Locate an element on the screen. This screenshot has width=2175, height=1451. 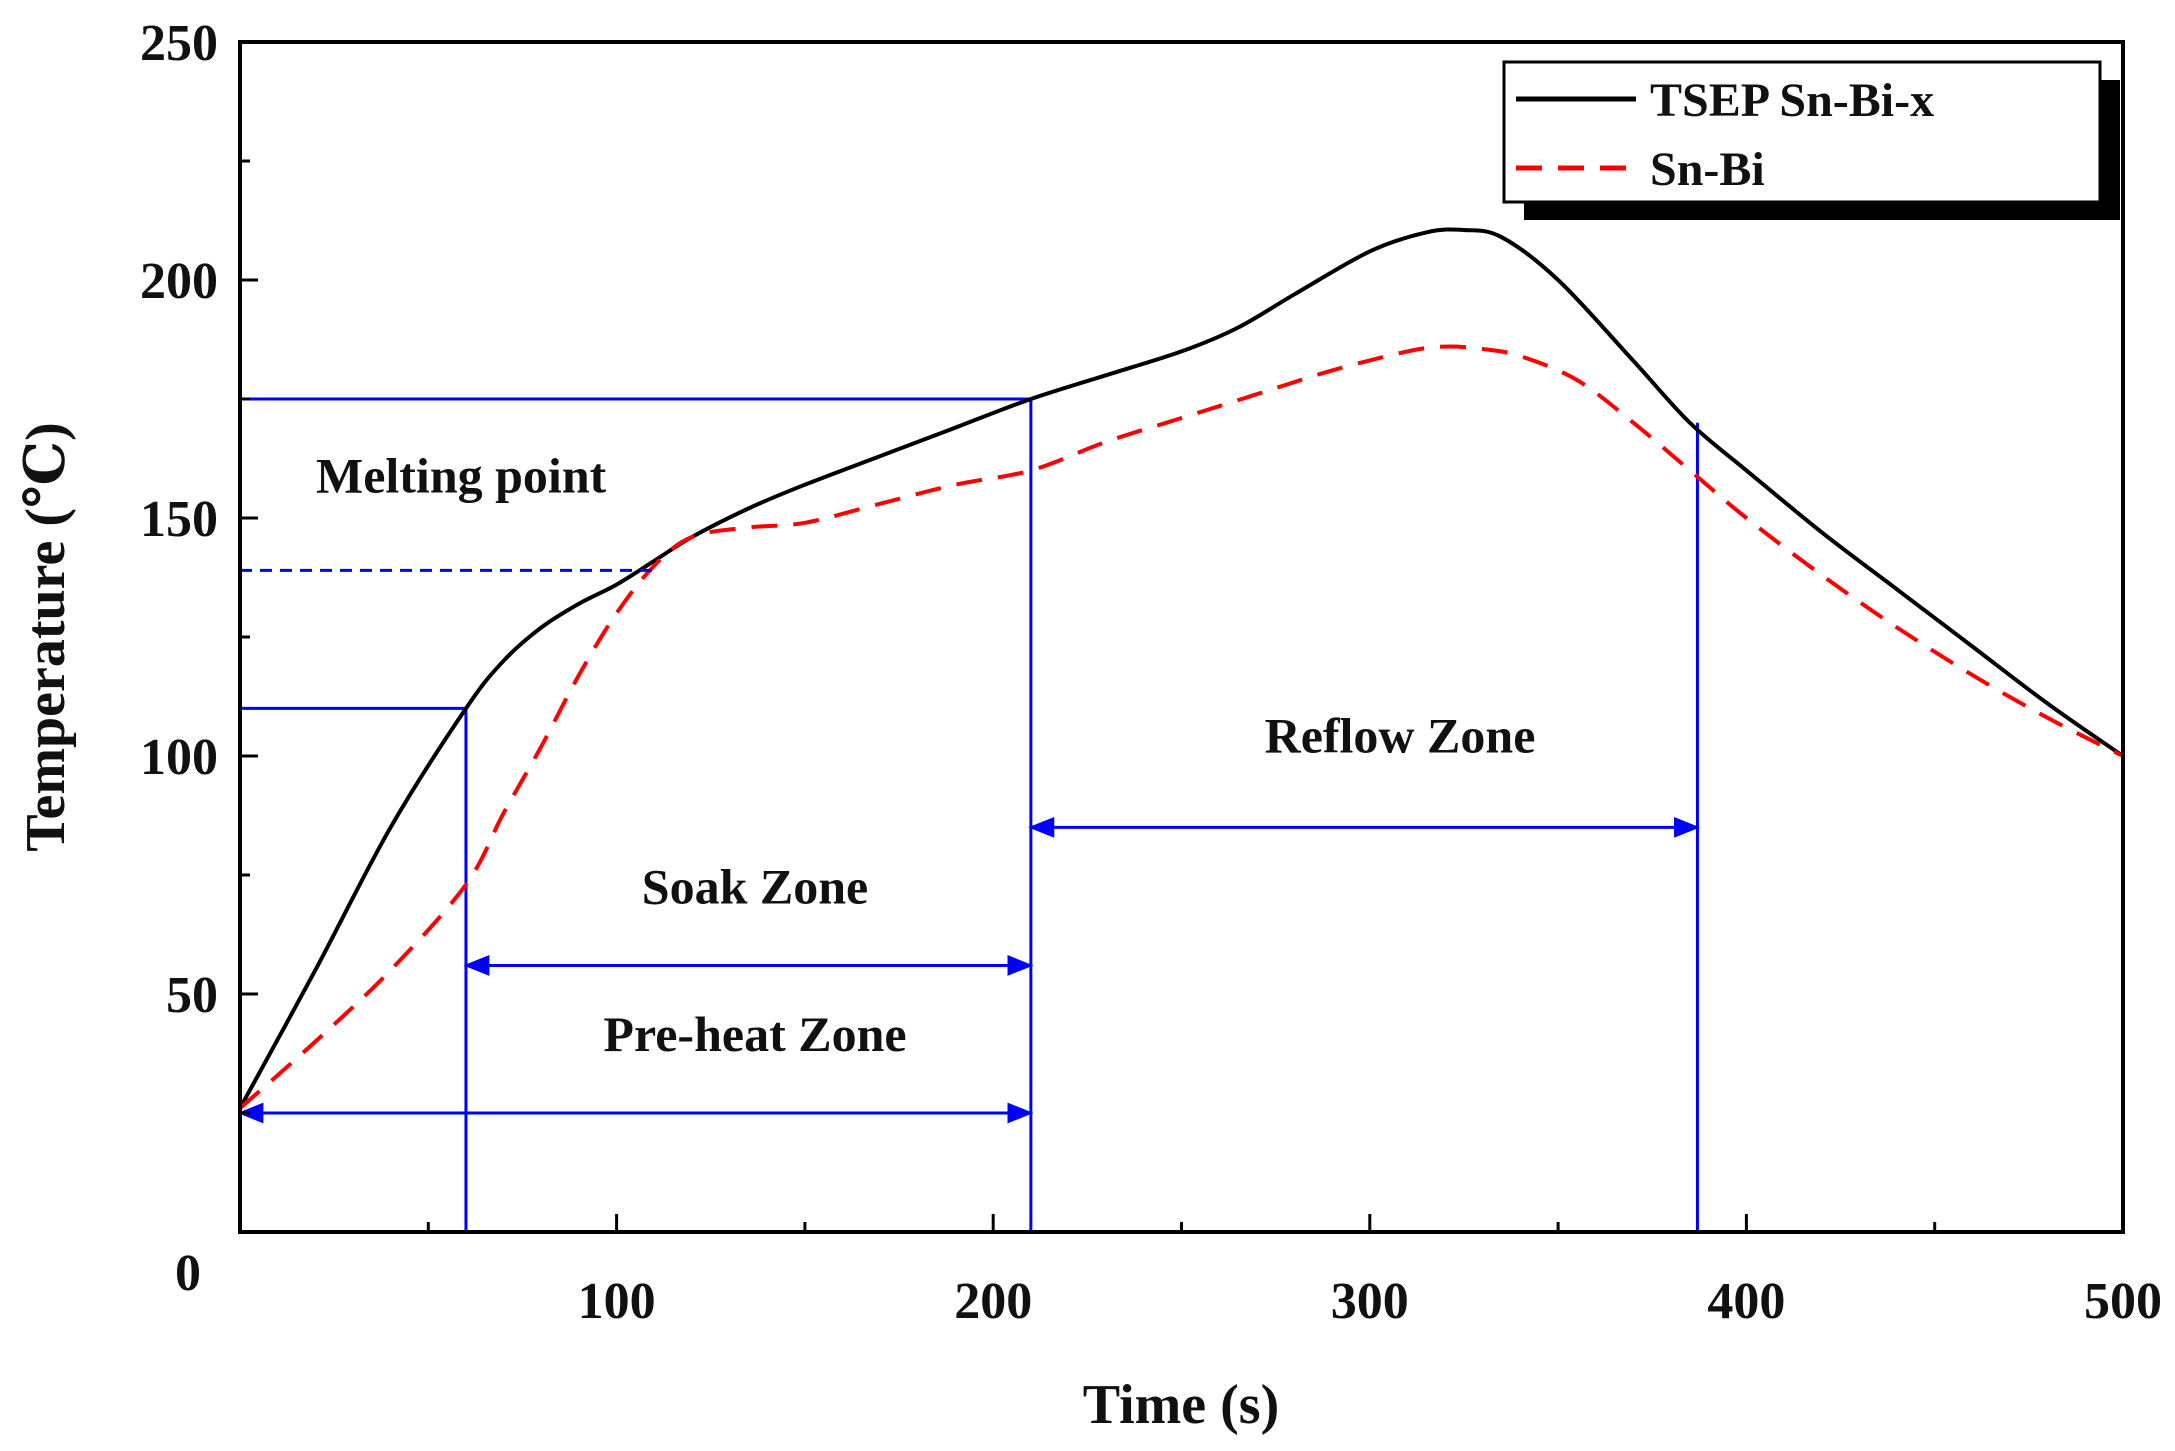
y-tick-label: 200 is located at coordinates (179, 281).